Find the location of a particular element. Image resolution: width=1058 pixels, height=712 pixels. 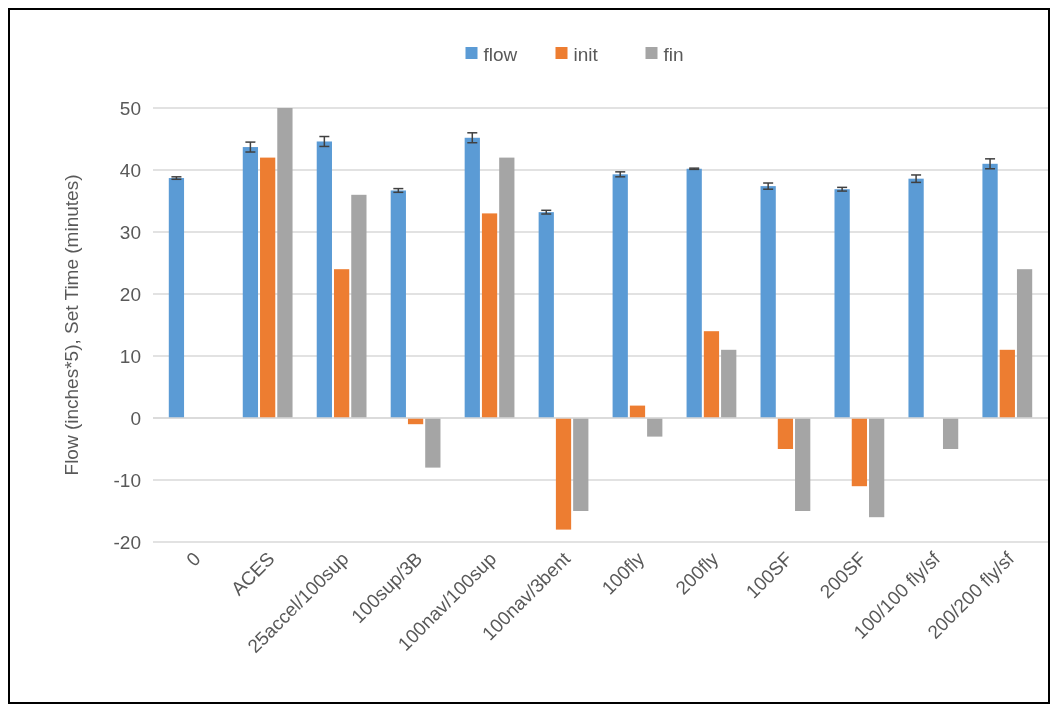

y-tick-label: -20 is located at coordinates (127, 542).